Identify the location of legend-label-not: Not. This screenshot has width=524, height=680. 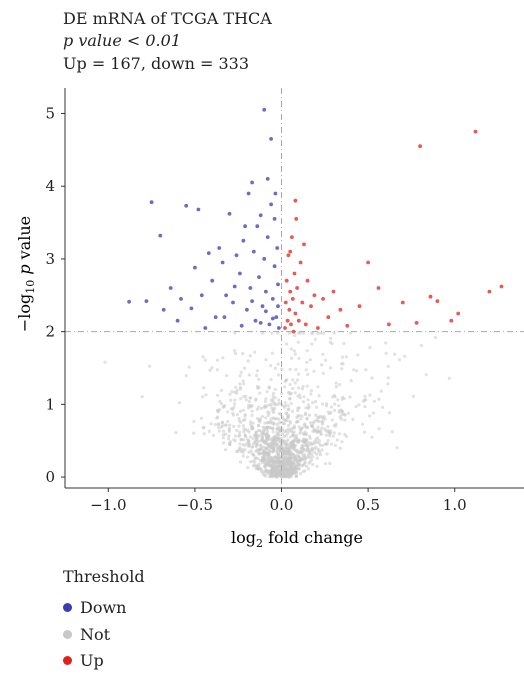
(95, 634).